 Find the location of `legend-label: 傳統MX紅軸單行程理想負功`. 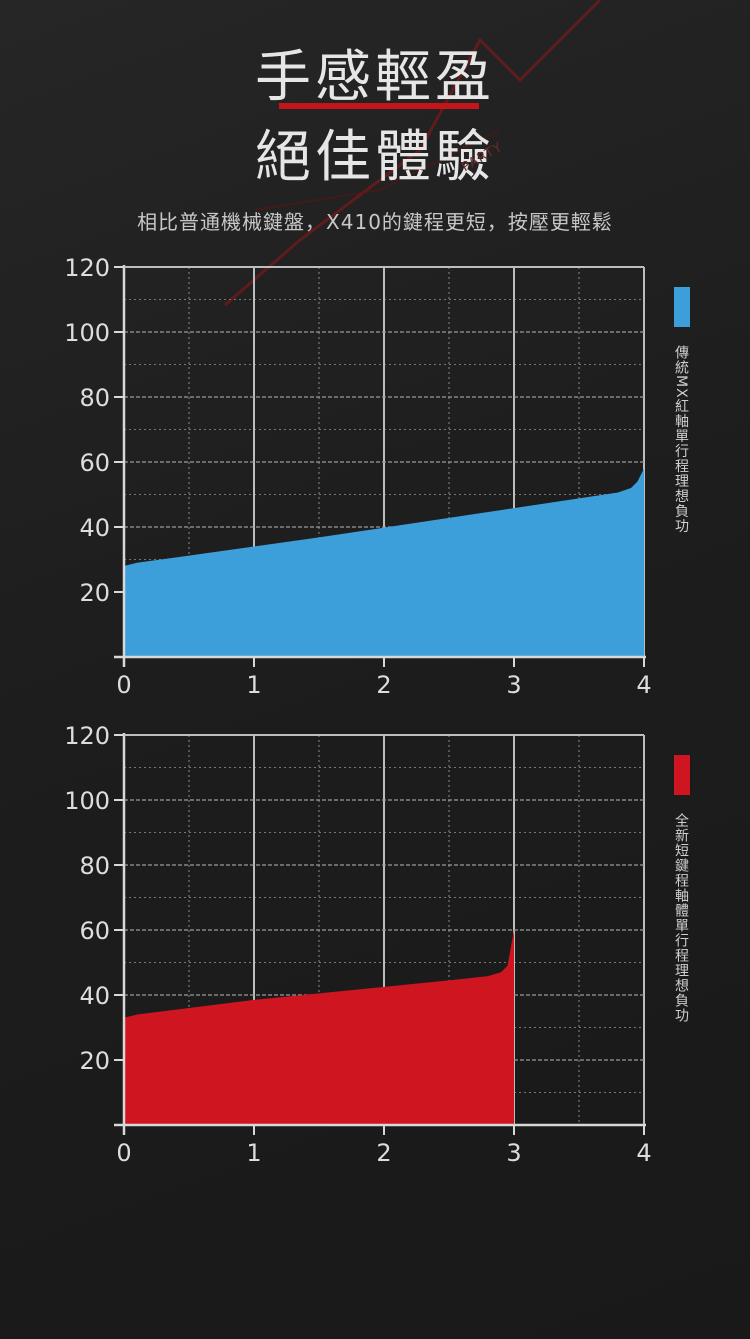

legend-label: 傳統MX紅軸單行程理想負功 is located at coordinates (681, 439).